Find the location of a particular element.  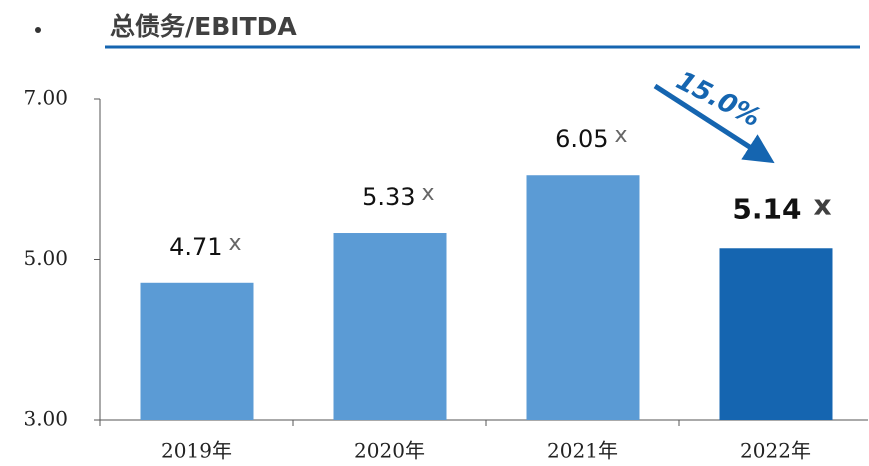

annotation: 15.0% is located at coordinates (718, 100).